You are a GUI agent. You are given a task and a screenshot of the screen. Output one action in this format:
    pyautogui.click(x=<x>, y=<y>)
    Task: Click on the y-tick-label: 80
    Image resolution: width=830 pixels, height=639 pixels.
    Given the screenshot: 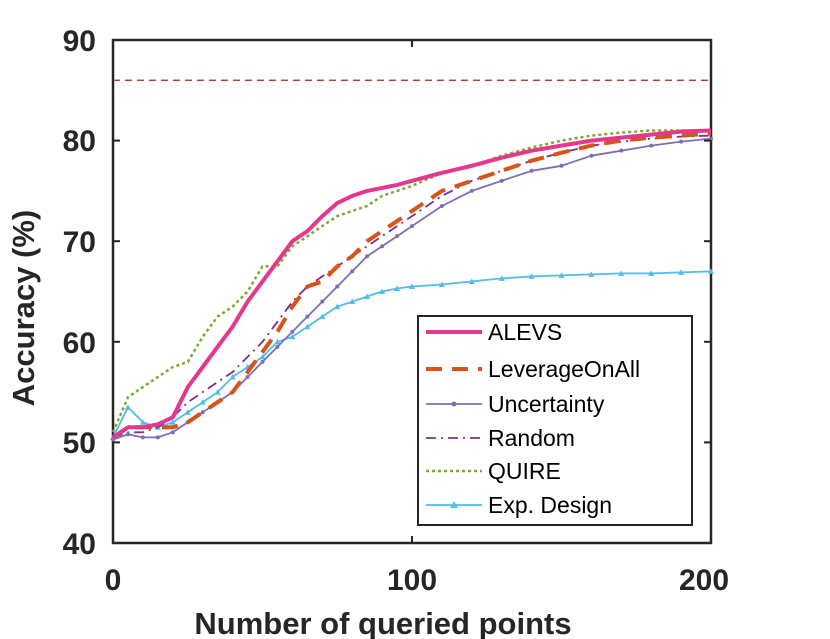 What is the action you would take?
    pyautogui.click(x=79, y=141)
    